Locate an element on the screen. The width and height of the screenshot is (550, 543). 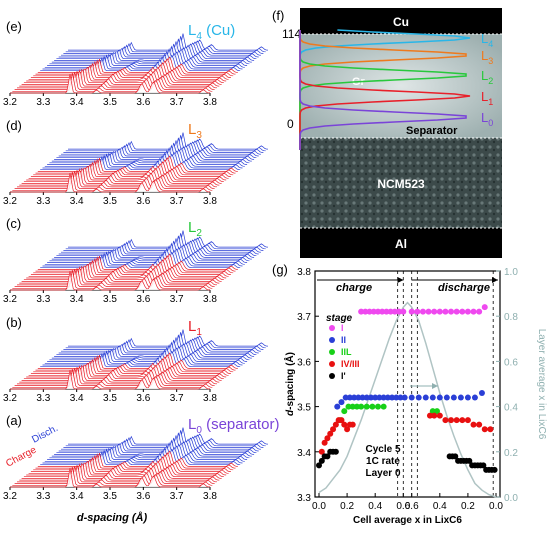
y2-pointer-head is located at coordinates (435, 386).